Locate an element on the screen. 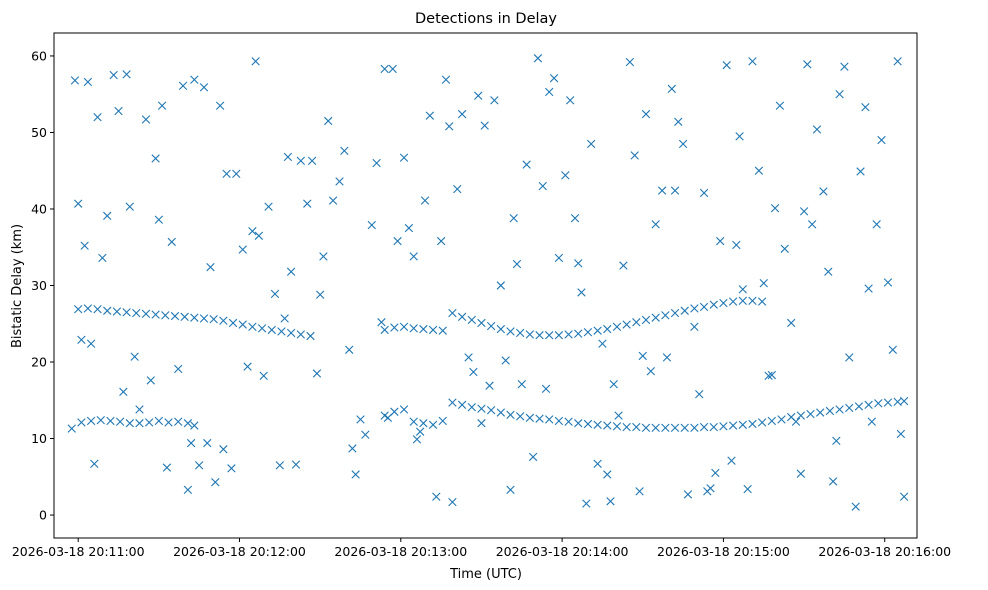  x-tick-label: 2026-03-18 20:12:00 is located at coordinates (239, 551).